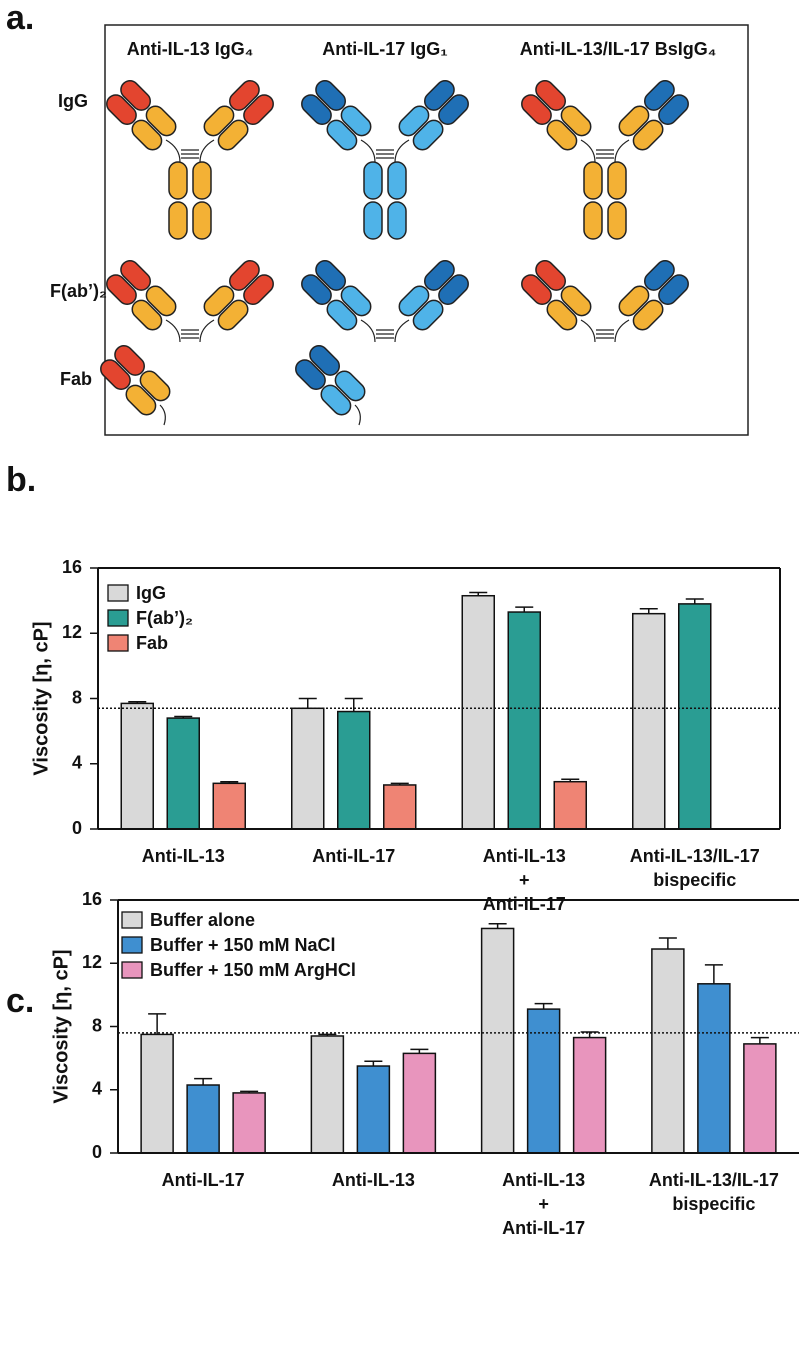 The image size is (800, 1357). Describe the element at coordinates (20, 18) in the screenshot. I see `panel-label: a.` at that location.